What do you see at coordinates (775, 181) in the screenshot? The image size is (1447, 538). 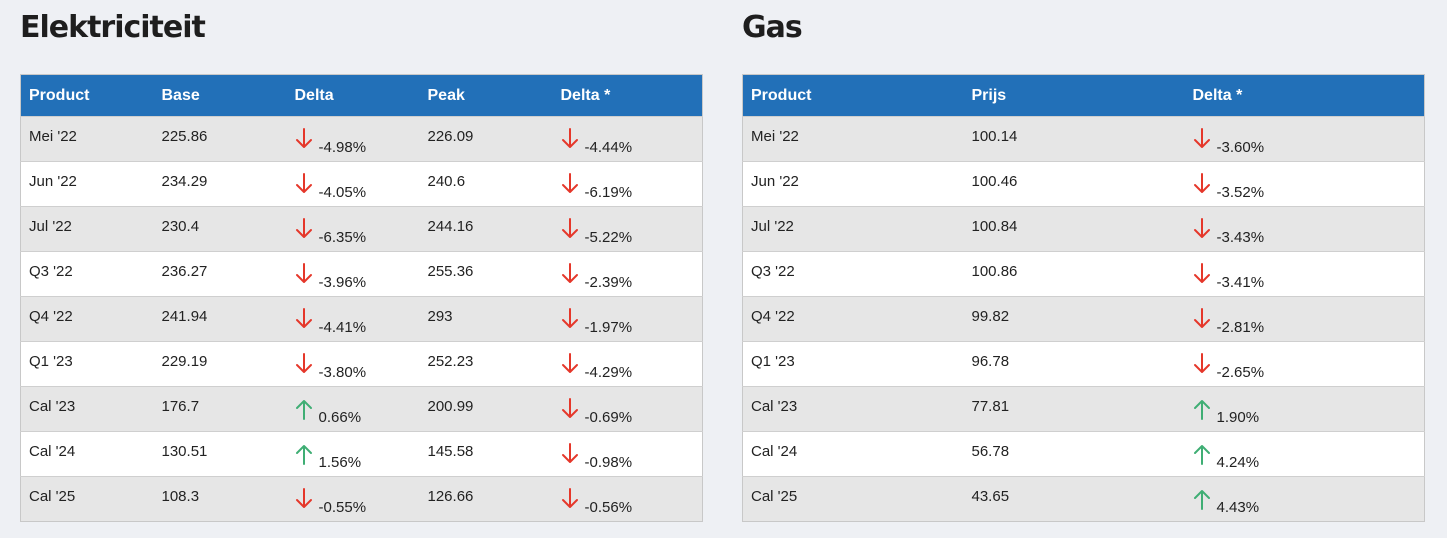 I see `product-cell: Jun '22` at bounding box center [775, 181].